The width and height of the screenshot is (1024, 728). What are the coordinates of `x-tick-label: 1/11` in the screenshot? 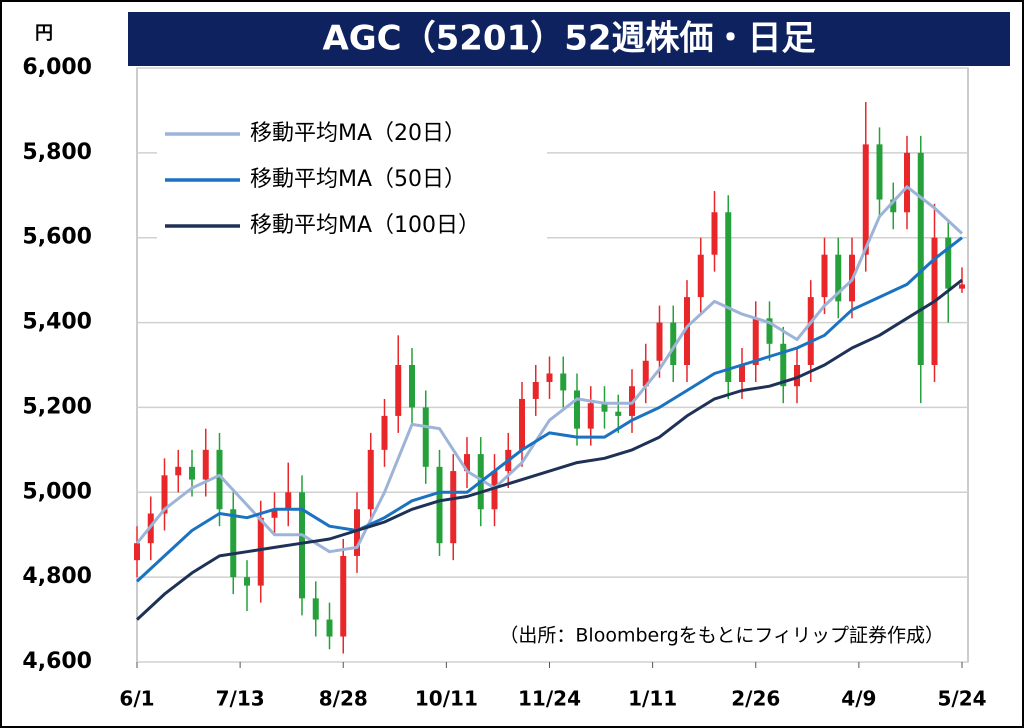 It's located at (652, 699).